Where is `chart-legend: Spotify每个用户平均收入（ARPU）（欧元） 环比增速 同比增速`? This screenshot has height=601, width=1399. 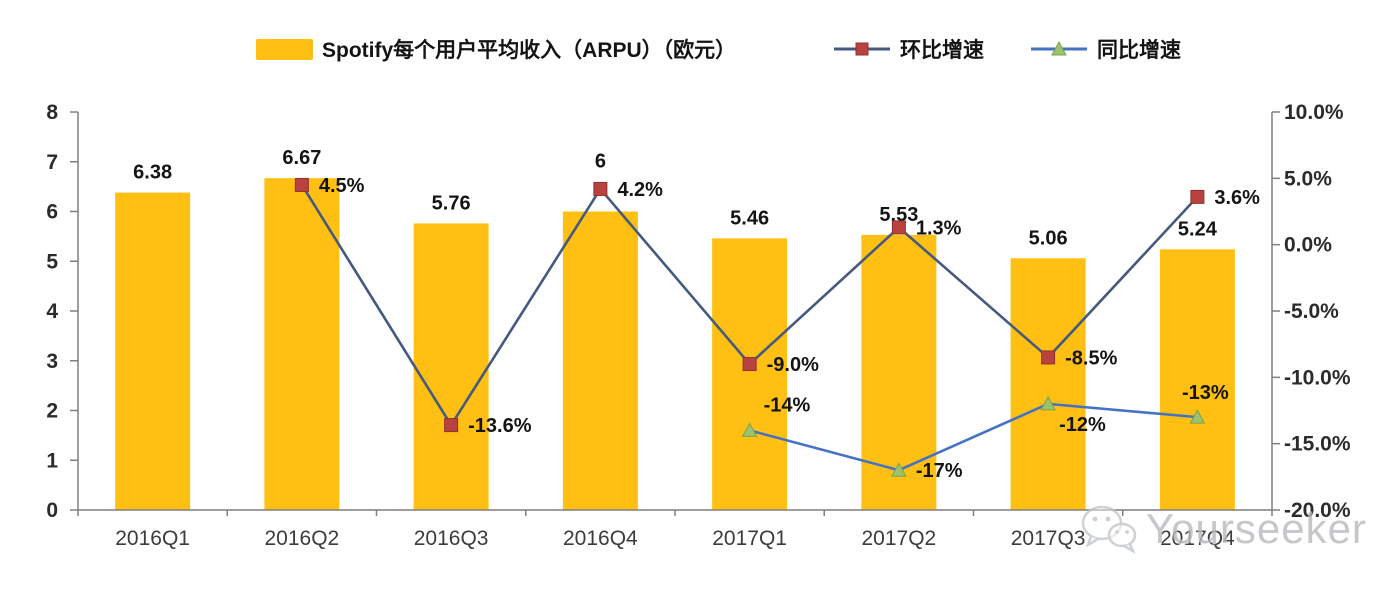
chart-legend: Spotify每个用户平均收入（ARPU）（欧元） 环比增速 同比增速 is located at coordinates (699, 35).